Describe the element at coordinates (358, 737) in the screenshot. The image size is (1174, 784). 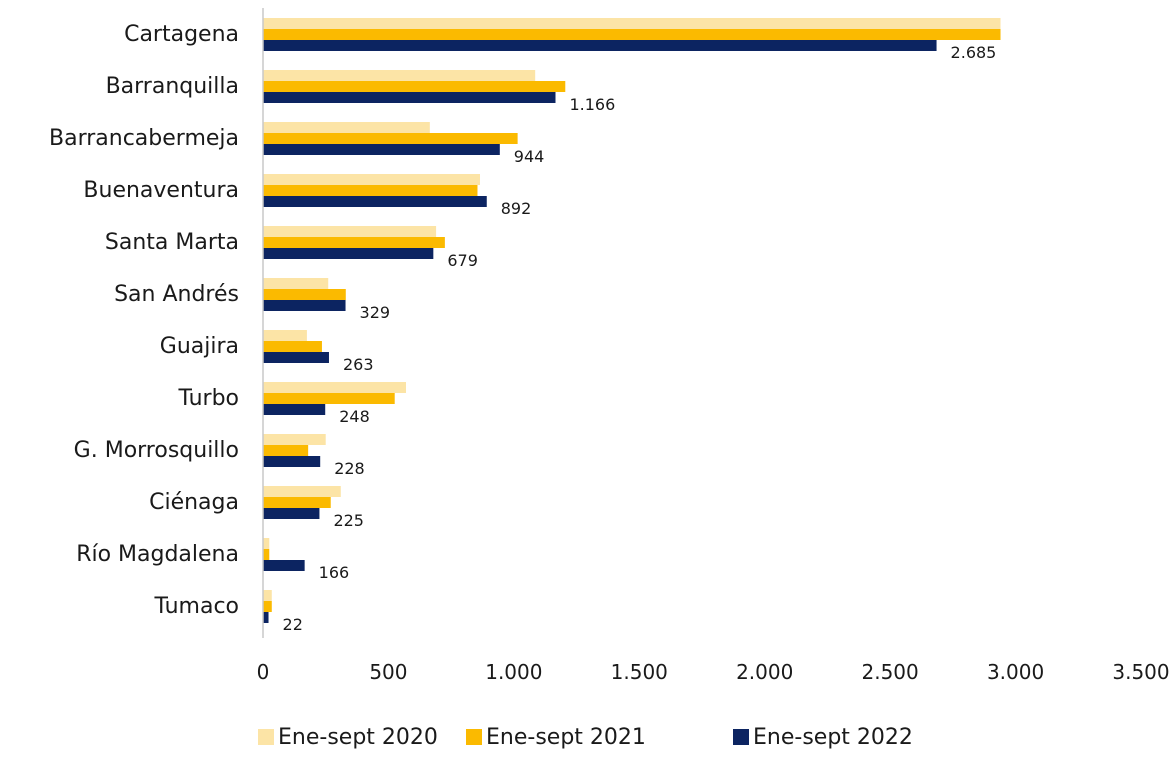
I see `legend-label: Ene-sept 2020` at that location.